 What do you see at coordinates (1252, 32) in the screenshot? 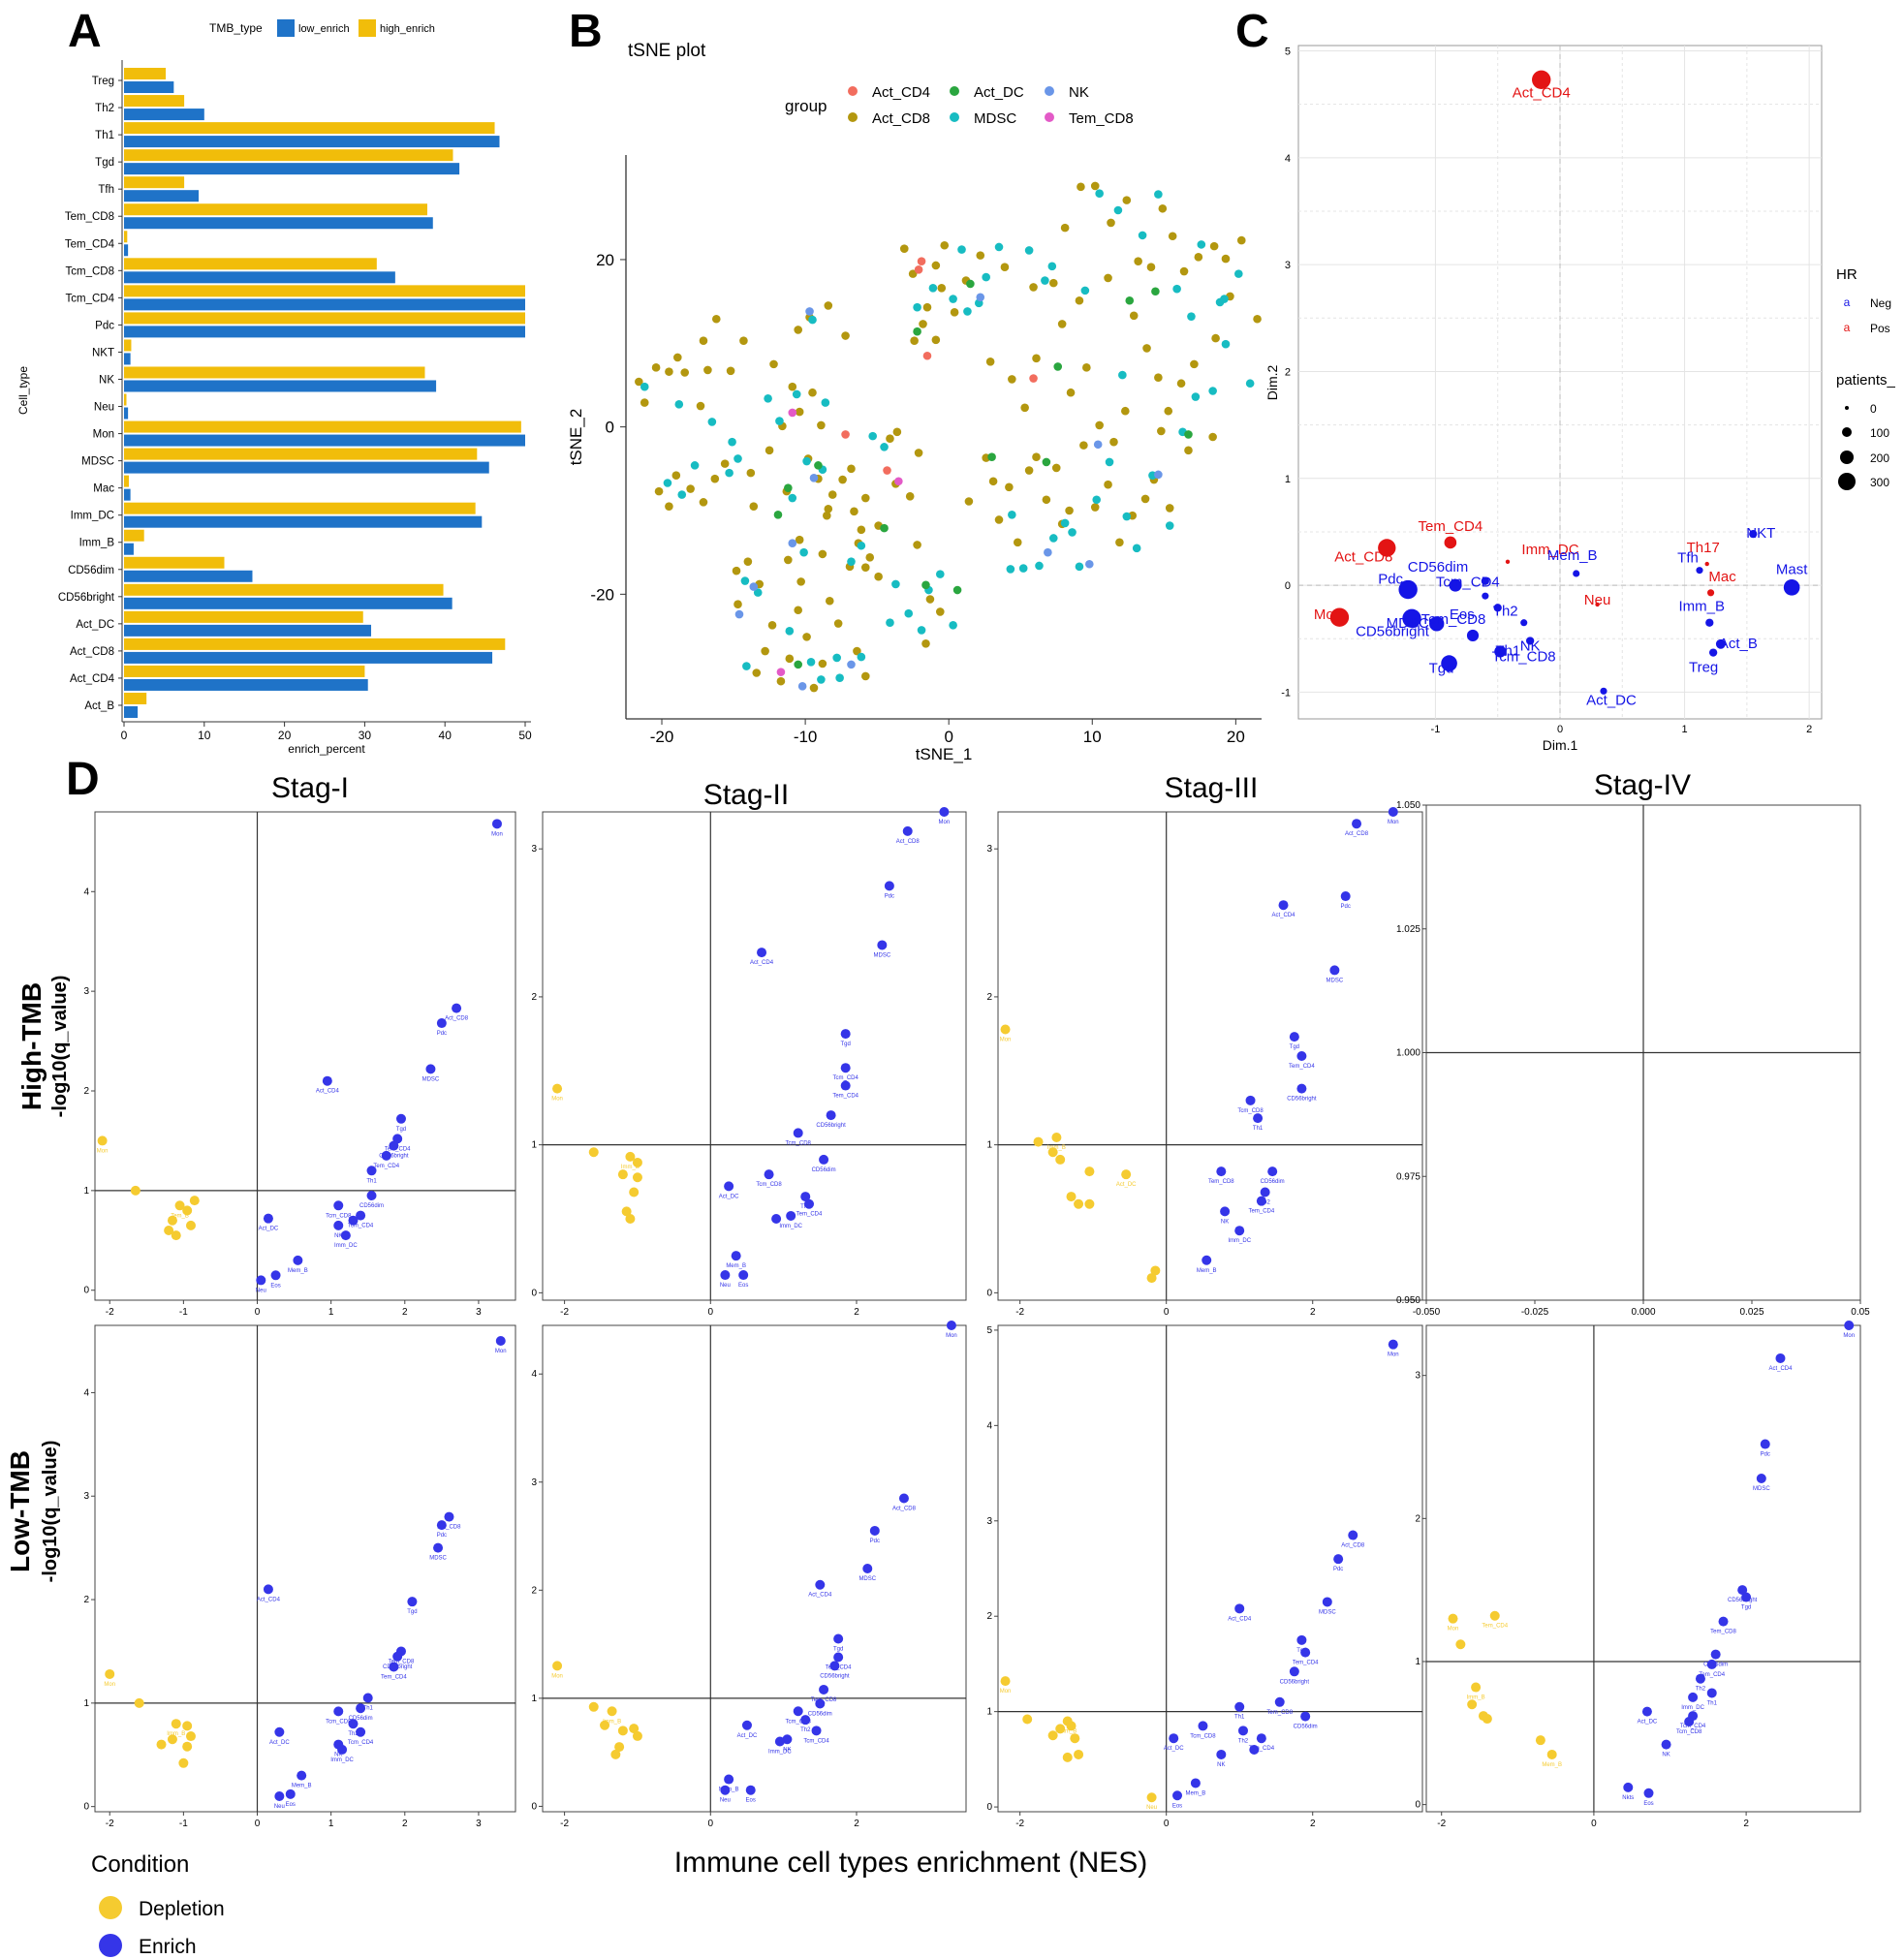
I see `panel-letter-c: C` at bounding box center [1252, 32].